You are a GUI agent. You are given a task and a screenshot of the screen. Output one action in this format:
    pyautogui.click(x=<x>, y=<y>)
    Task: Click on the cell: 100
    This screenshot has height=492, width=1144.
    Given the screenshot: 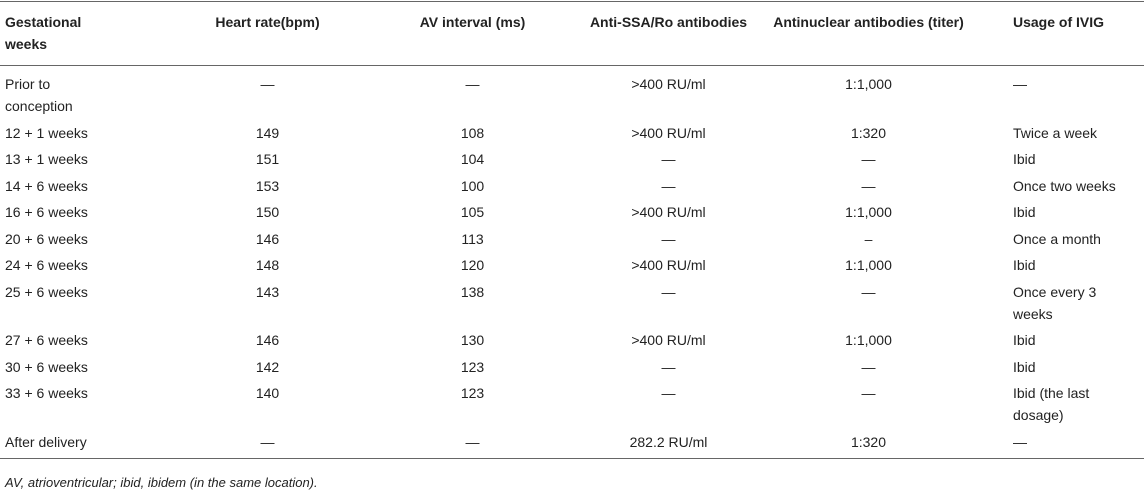 What is the action you would take?
    pyautogui.click(x=472, y=185)
    